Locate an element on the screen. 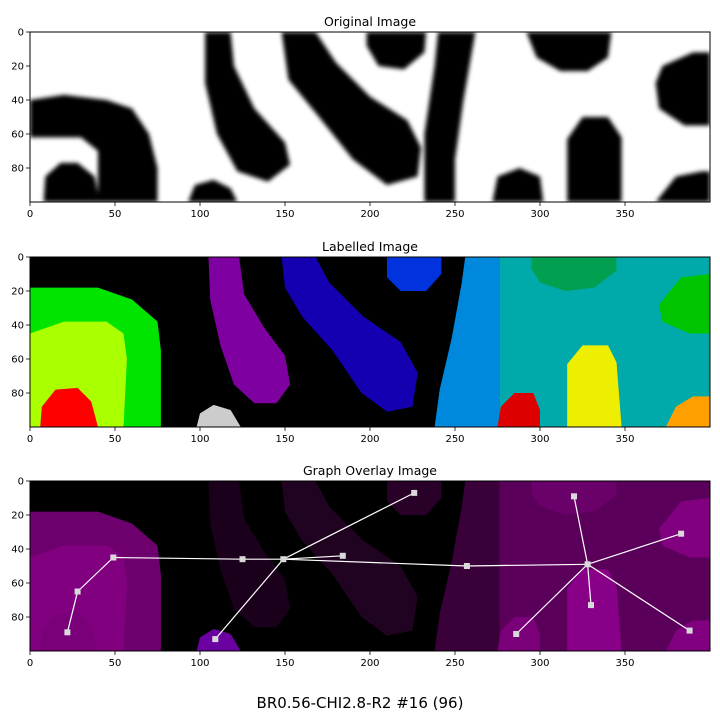 The image size is (720, 720). panel-title-labelled: Labelled Image is located at coordinates (370, 246).